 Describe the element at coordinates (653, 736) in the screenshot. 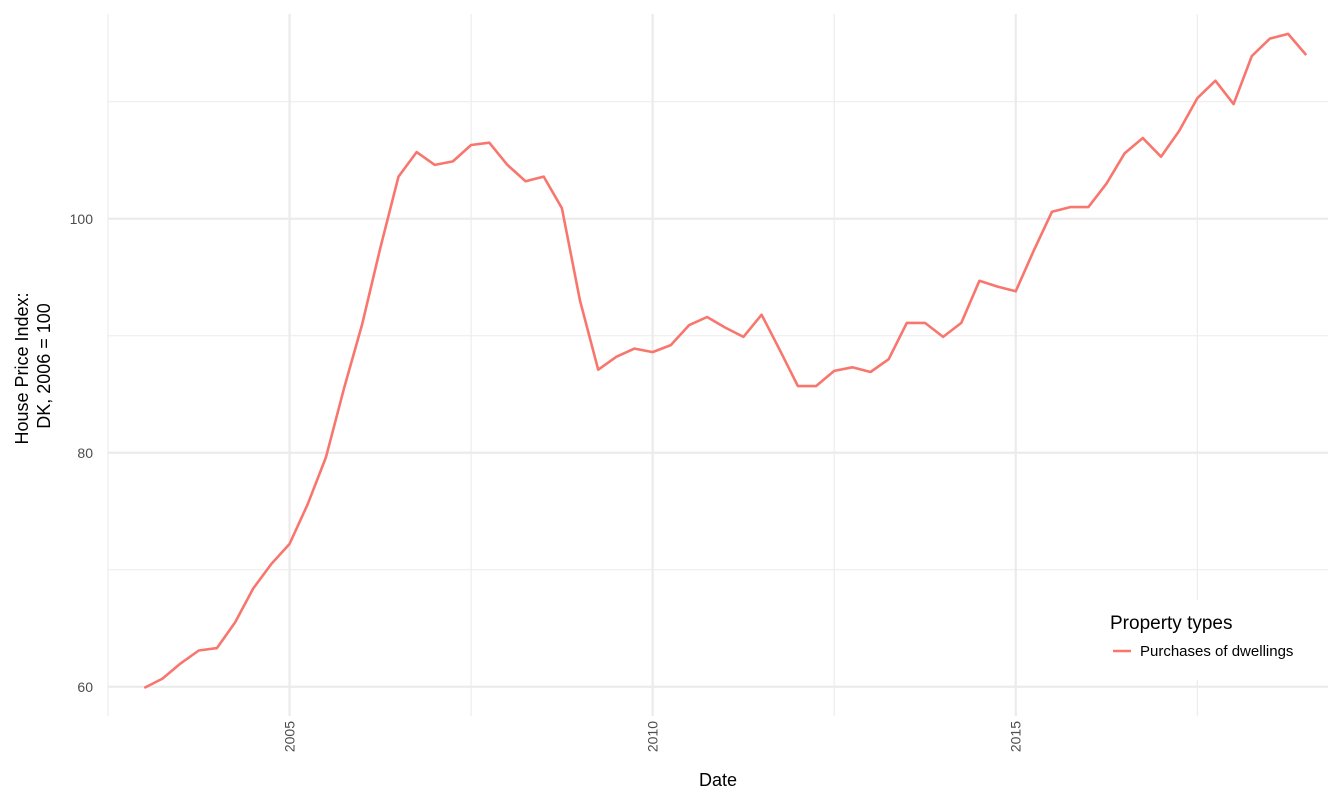

I see `x-tick-label: 2010` at that location.